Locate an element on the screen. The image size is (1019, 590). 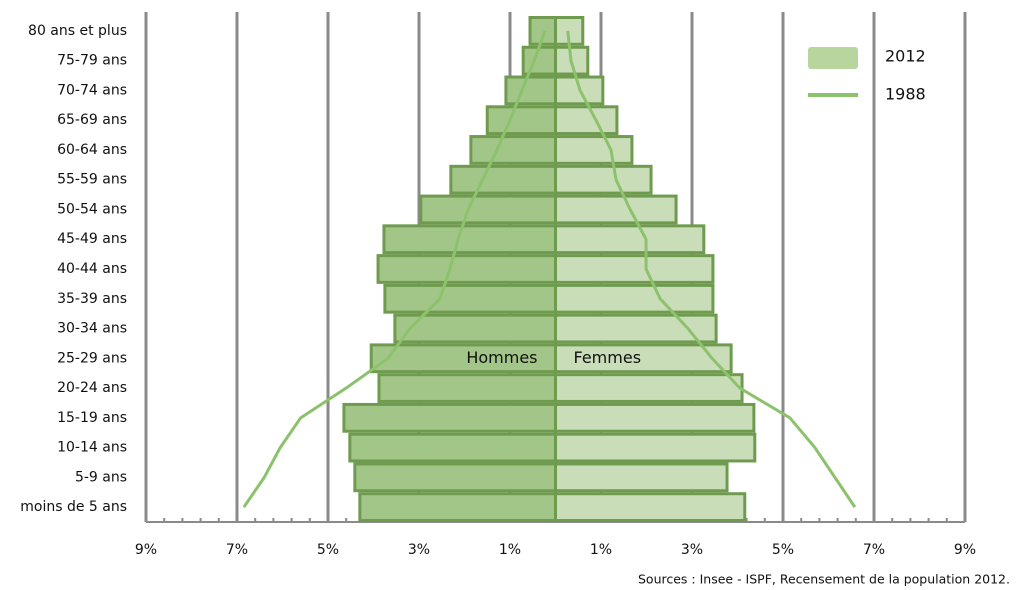
y-tick-label: 60-64 ans is located at coordinates (92, 150).